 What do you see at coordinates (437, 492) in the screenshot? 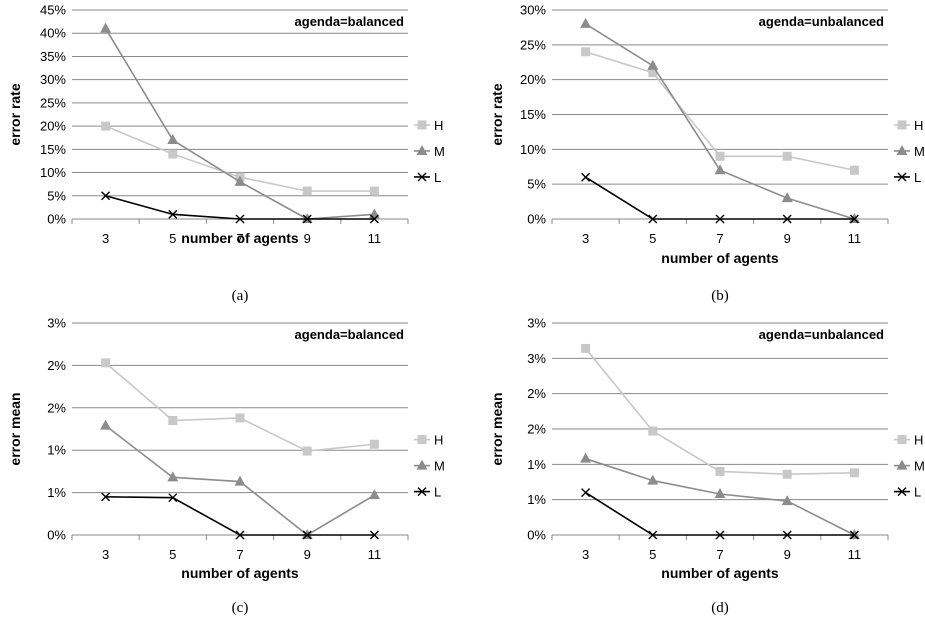
I see `legend-label-L: L` at bounding box center [437, 492].